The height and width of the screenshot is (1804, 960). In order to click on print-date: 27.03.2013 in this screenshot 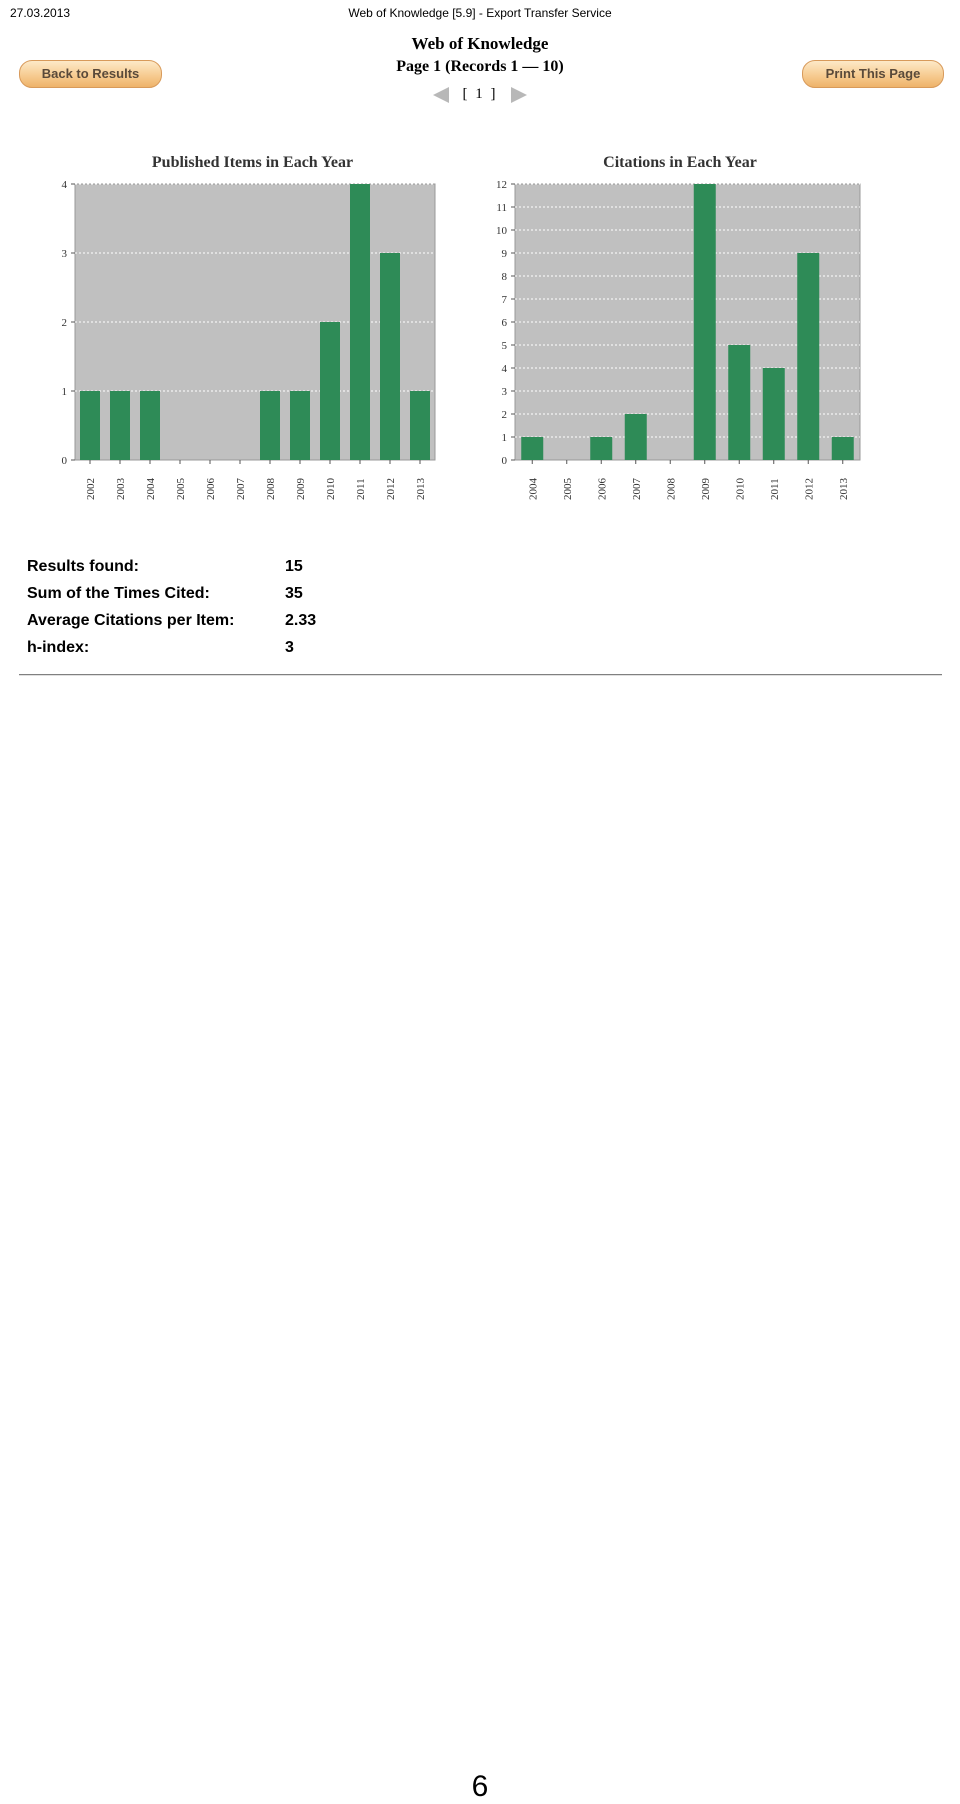, I will do `click(40, 13)`.